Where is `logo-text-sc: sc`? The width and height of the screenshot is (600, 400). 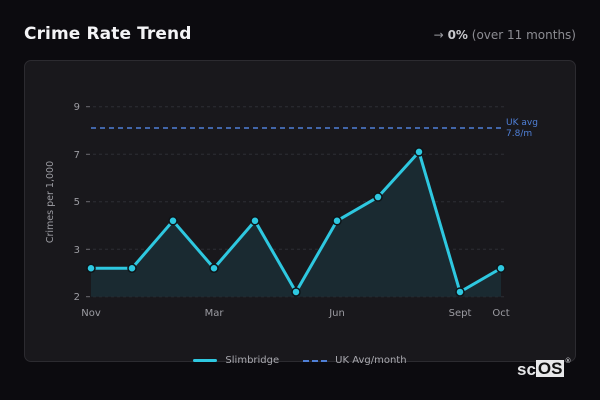 logo-text-sc: sc is located at coordinates (526, 369).